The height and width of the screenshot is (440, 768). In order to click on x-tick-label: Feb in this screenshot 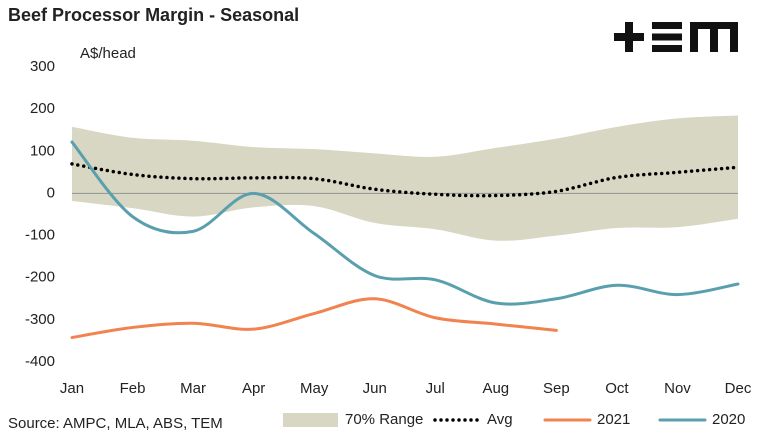, I will do `click(133, 388)`.